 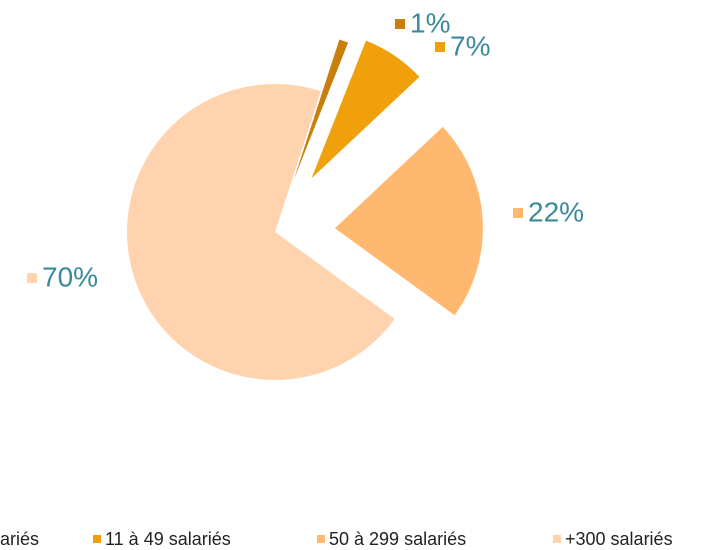 What do you see at coordinates (556, 211) in the screenshot?
I see `data-label: 22%` at bounding box center [556, 211].